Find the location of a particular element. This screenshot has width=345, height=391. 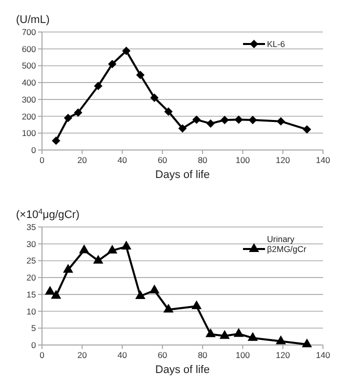

legend-label: KL-6 is located at coordinates (276, 44).